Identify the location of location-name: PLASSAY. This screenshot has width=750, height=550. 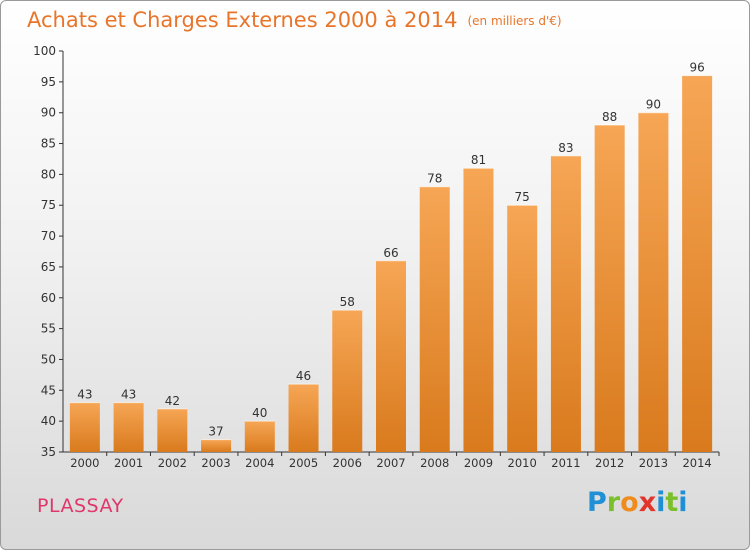
(80, 506).